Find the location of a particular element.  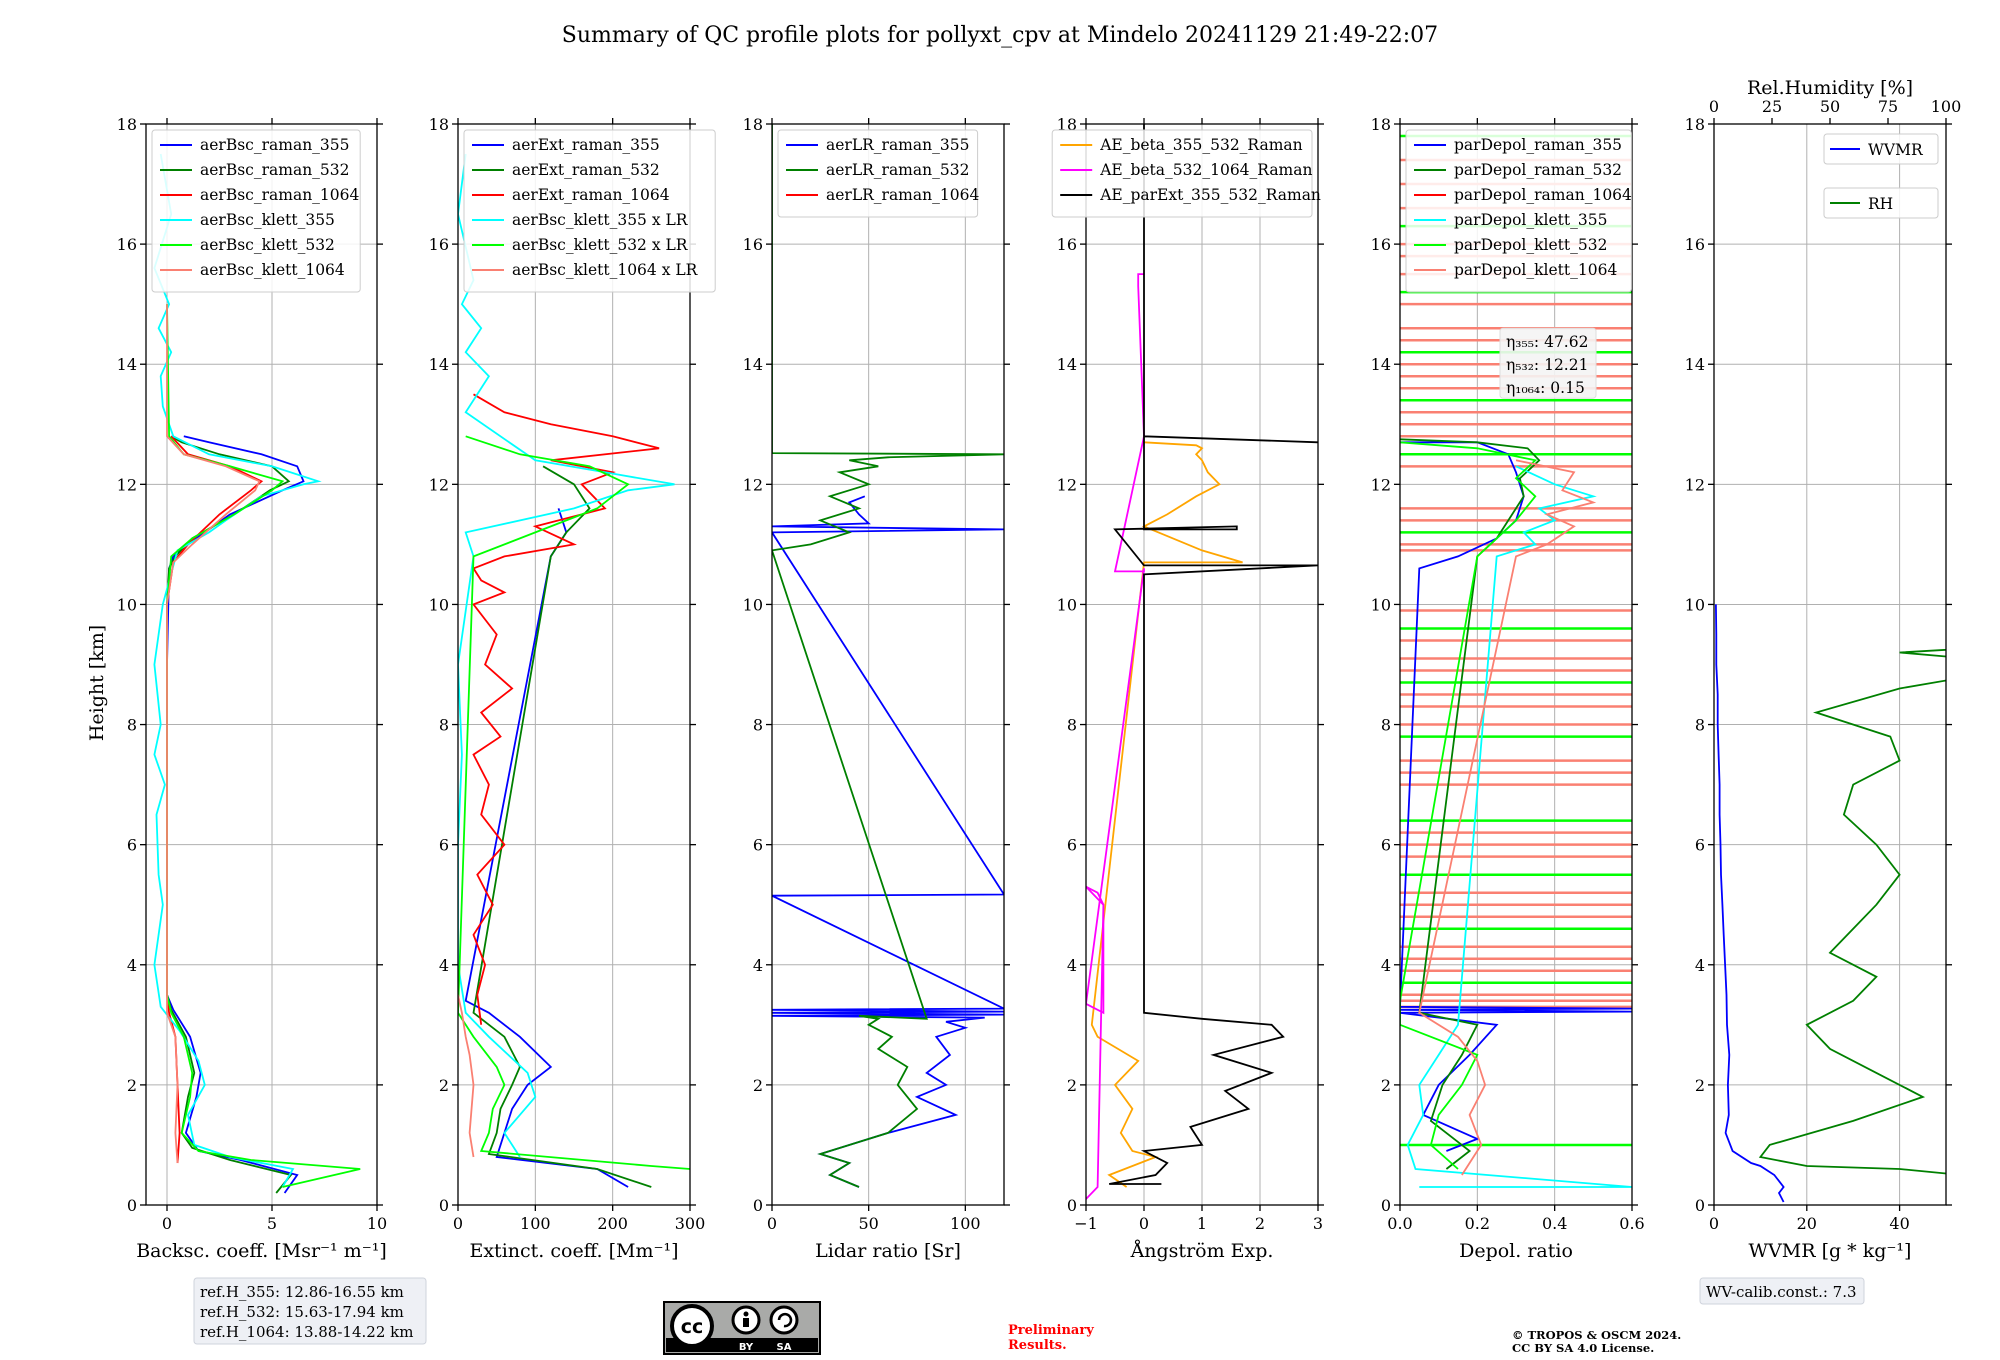

wv-calibration-constant: WV-calib.const.: 7.3 is located at coordinates (1781, 1292).